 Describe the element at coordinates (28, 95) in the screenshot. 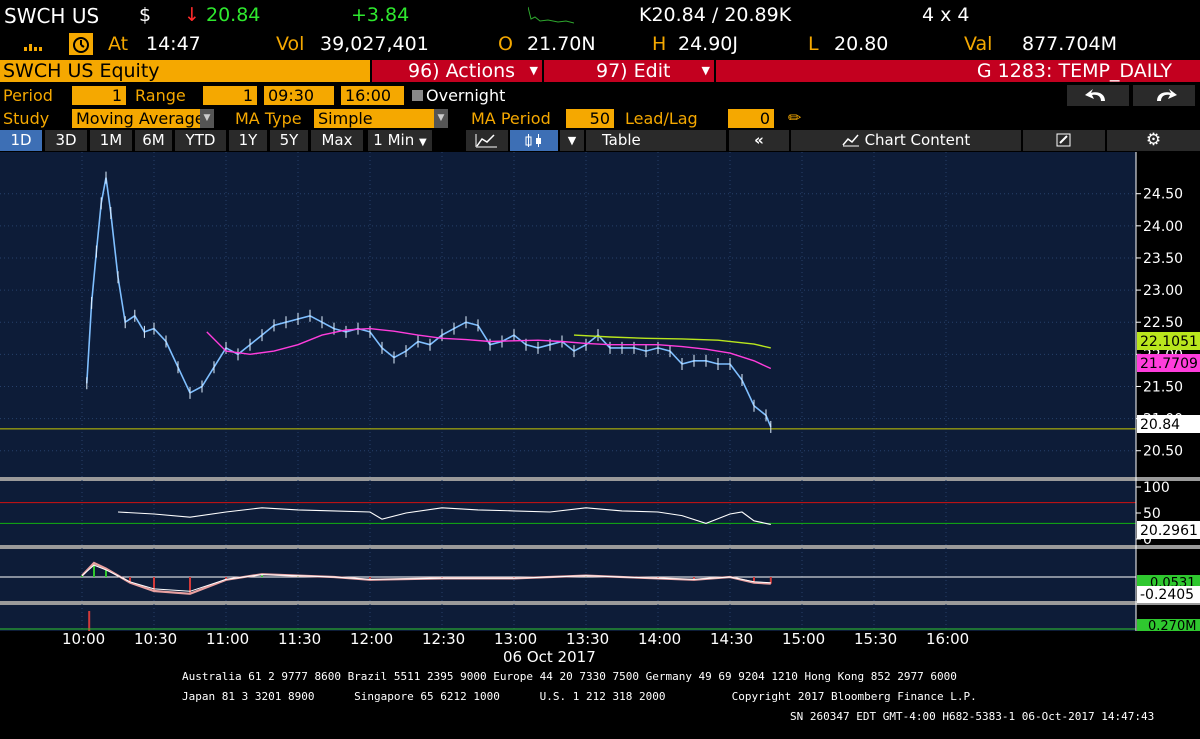

I see `period-label: Period` at that location.